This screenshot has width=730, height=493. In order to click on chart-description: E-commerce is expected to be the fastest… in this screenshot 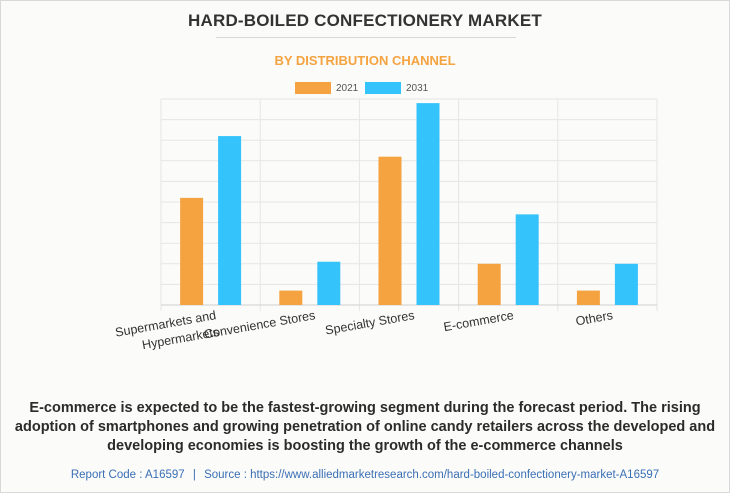, I will do `click(365, 427)`.